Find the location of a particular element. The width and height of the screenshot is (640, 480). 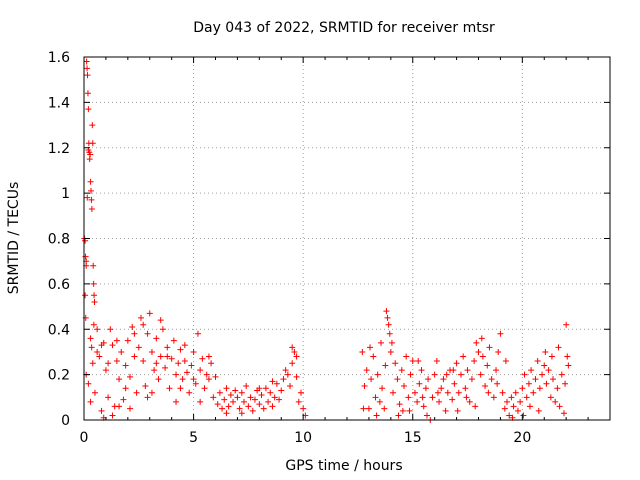

x-tick-label: 20 is located at coordinates (522, 438).